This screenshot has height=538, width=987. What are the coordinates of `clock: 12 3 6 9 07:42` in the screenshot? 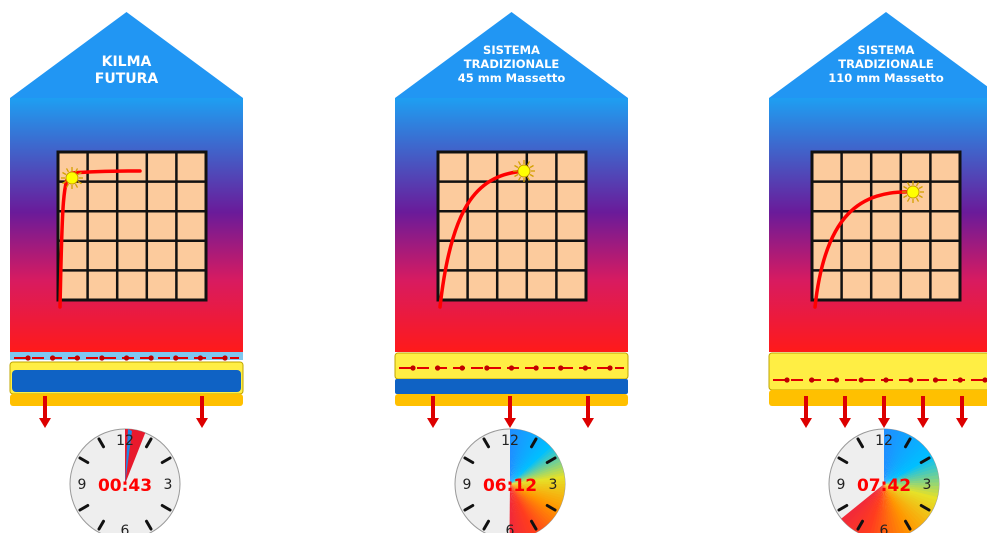 It's located at (884, 483).